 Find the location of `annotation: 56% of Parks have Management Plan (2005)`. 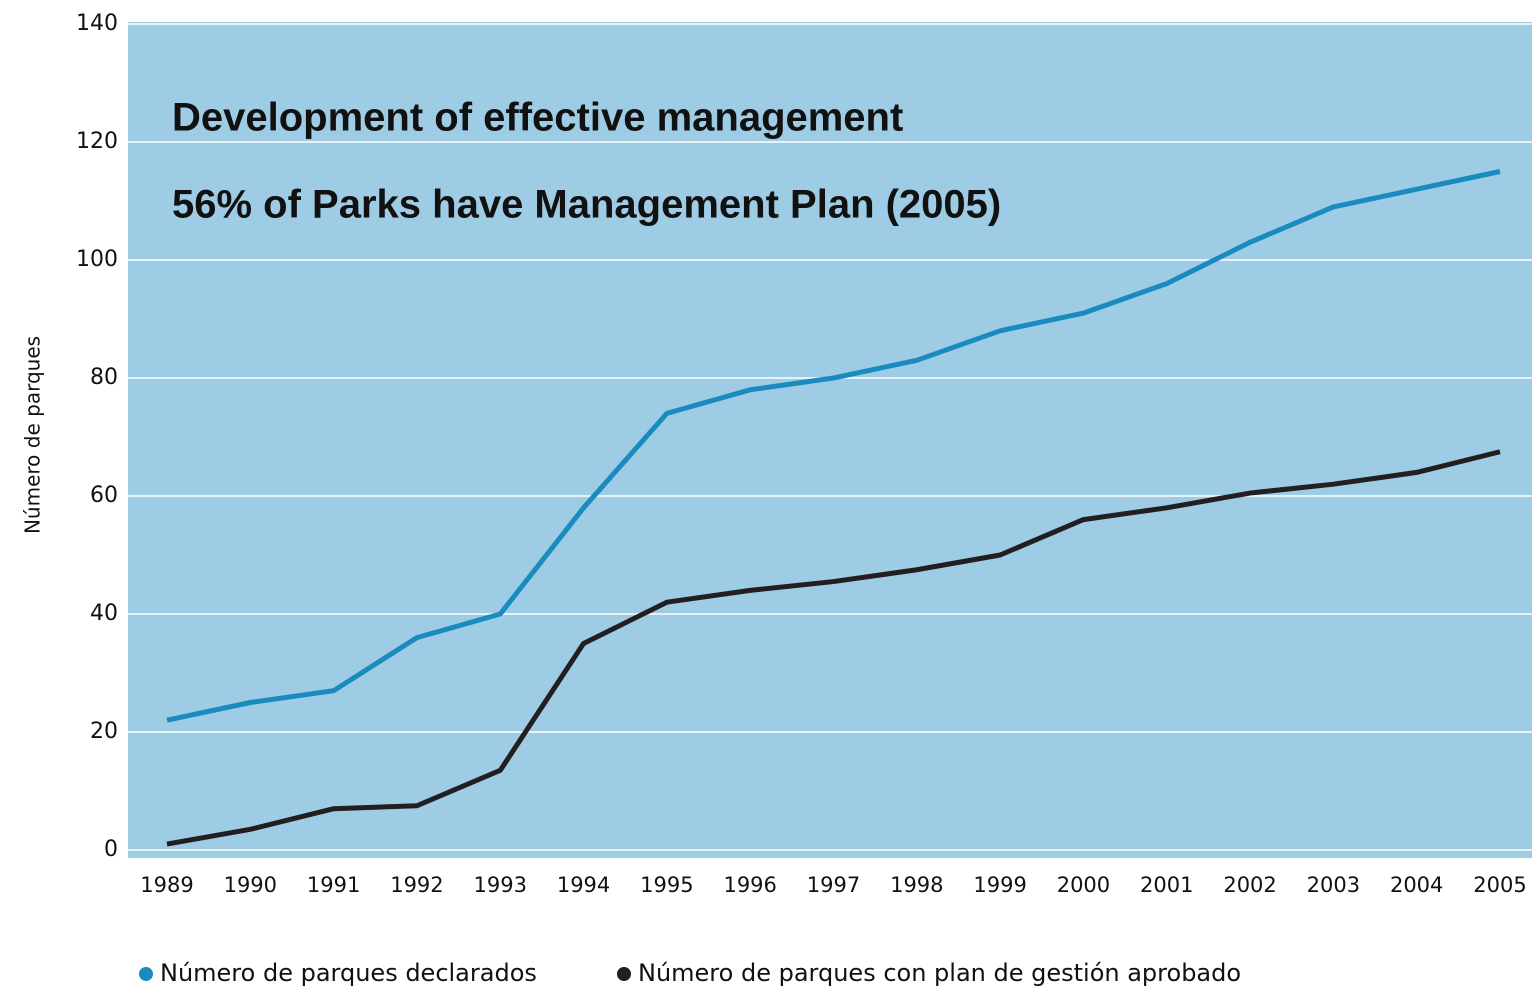

annotation: 56% of Parks have Management Plan (2005) is located at coordinates (586, 205).